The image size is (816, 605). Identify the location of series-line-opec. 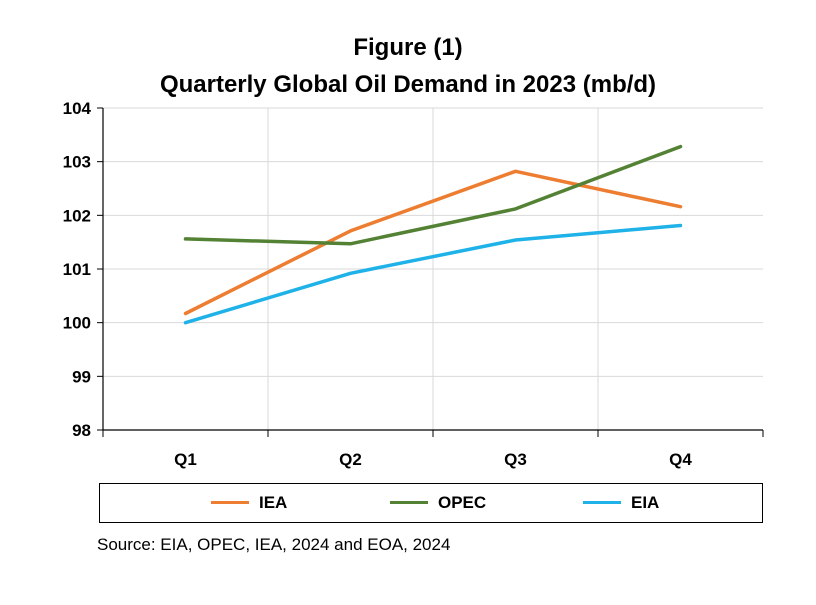
(433, 195).